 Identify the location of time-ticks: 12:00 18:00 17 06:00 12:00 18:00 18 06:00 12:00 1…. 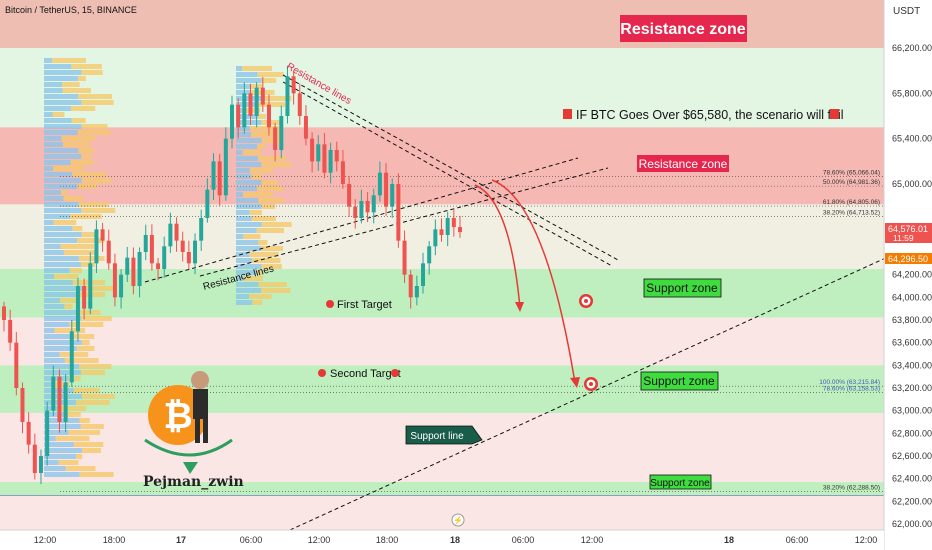
(456, 540).